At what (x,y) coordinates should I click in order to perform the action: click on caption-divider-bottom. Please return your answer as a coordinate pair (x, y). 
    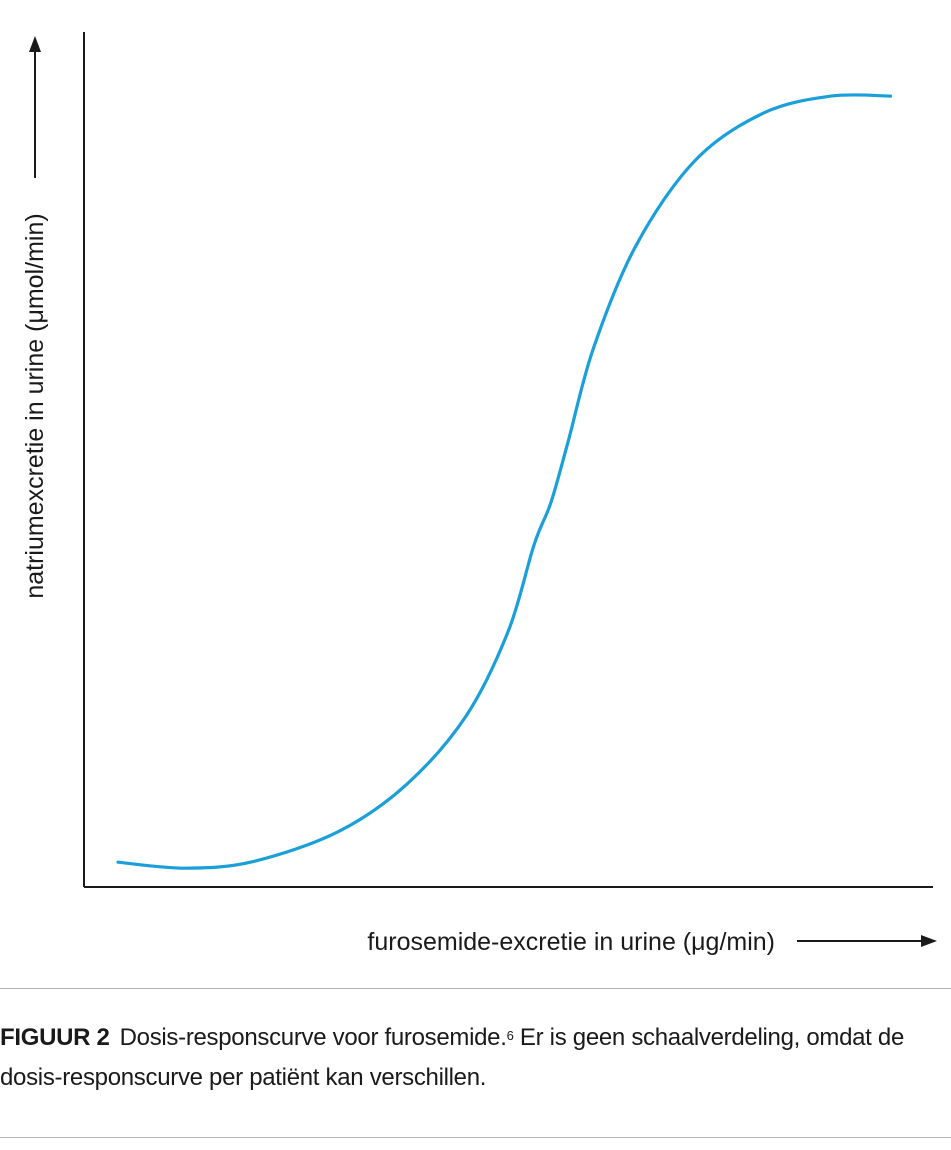
    Looking at the image, I should click on (475, 1137).